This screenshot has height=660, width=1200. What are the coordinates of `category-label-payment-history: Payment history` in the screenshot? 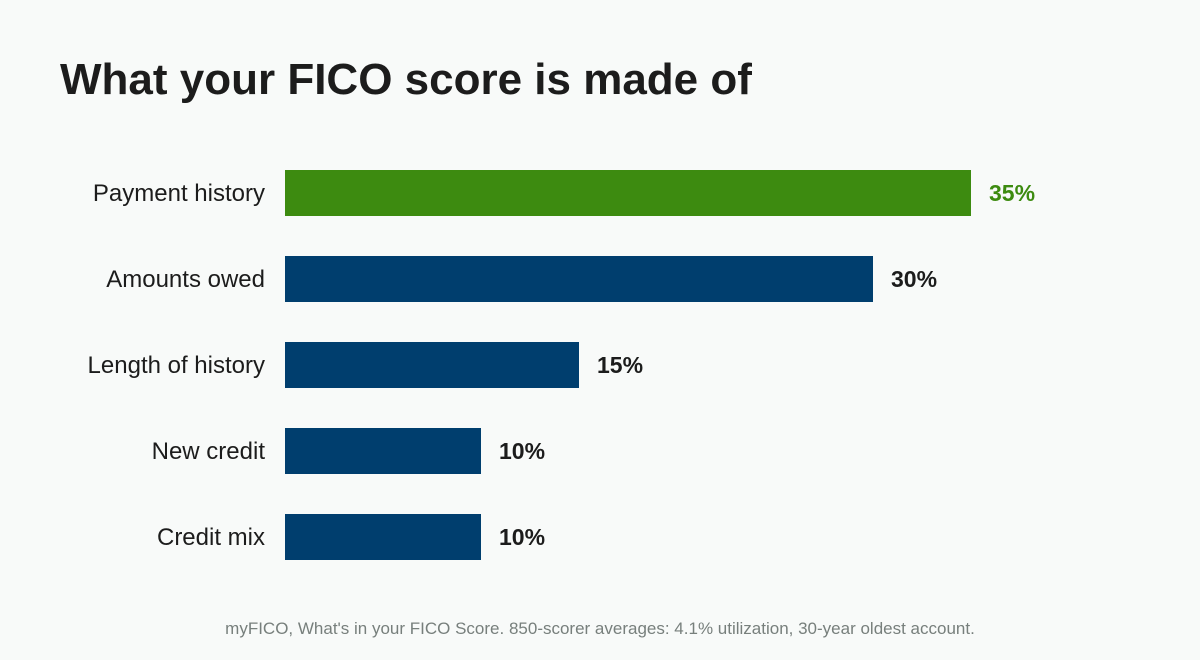 It's located at (179, 193).